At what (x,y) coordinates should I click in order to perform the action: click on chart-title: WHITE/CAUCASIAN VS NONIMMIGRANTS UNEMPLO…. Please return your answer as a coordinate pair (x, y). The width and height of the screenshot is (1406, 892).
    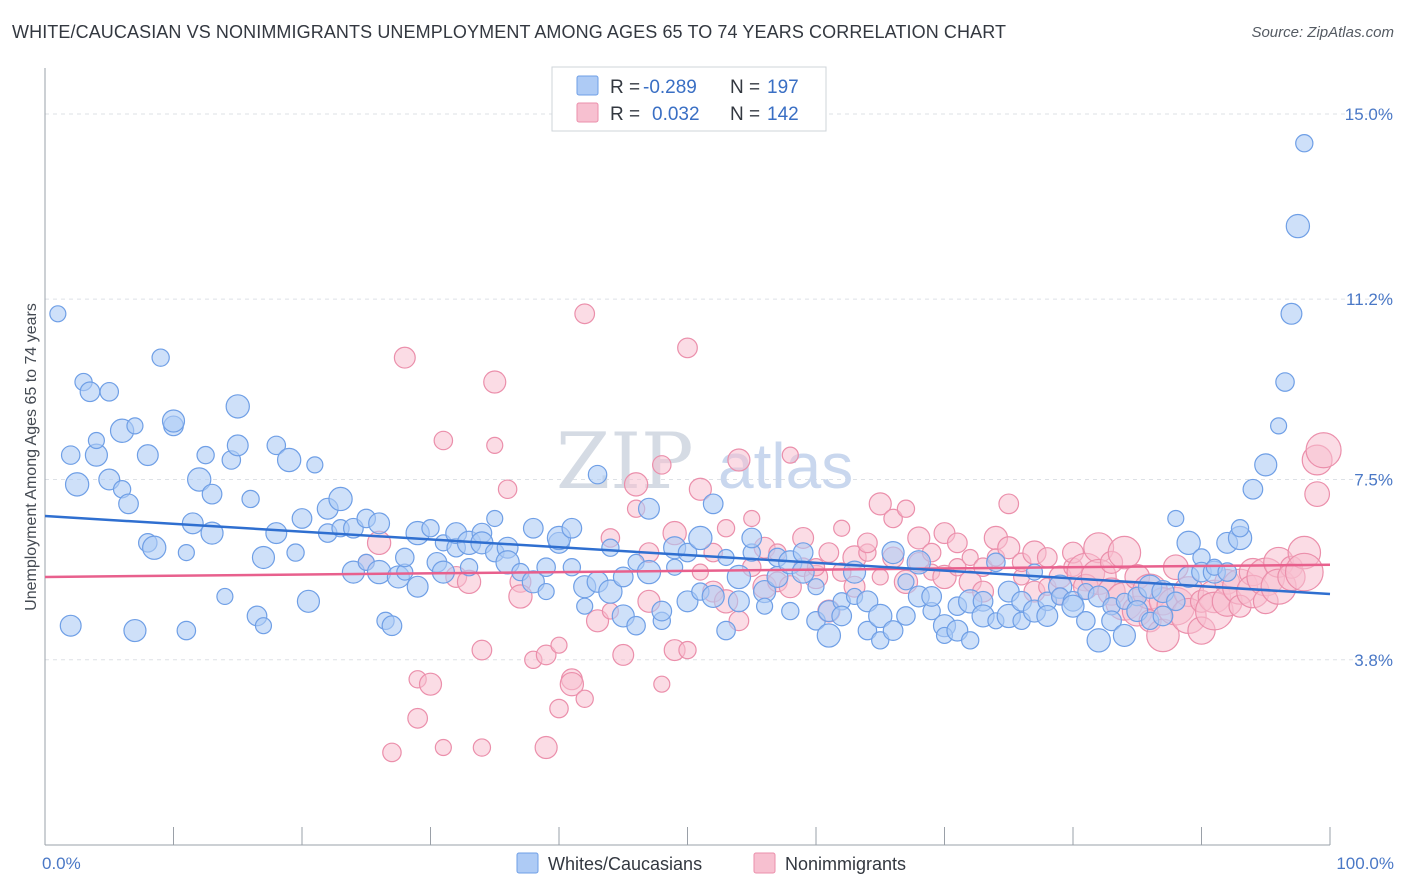
    Looking at the image, I should click on (509, 32).